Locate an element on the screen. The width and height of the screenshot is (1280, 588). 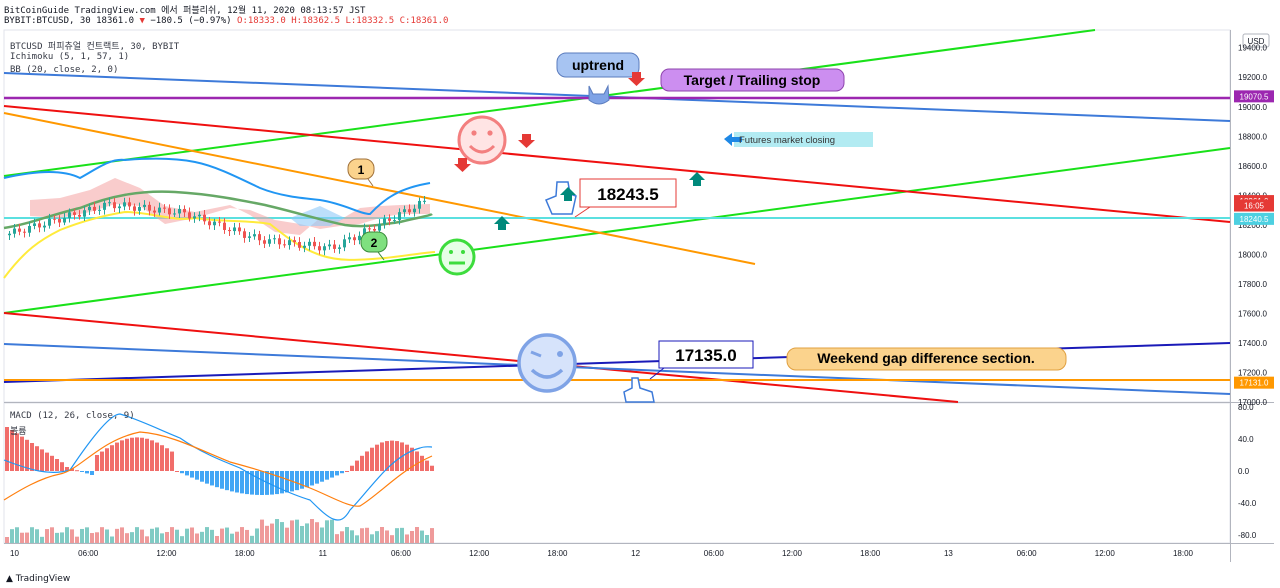
price-tag-label: 19070.5 is located at coordinates (1254, 96).